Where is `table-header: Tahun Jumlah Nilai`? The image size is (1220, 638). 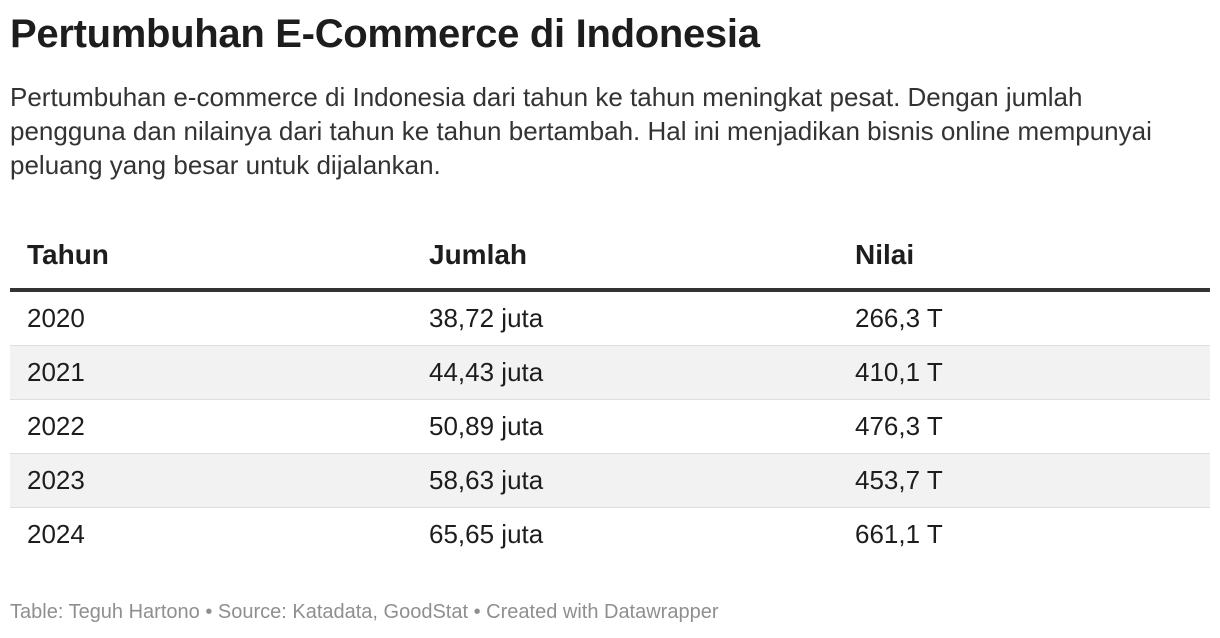 table-header: Tahun Jumlah Nilai is located at coordinates (610, 257).